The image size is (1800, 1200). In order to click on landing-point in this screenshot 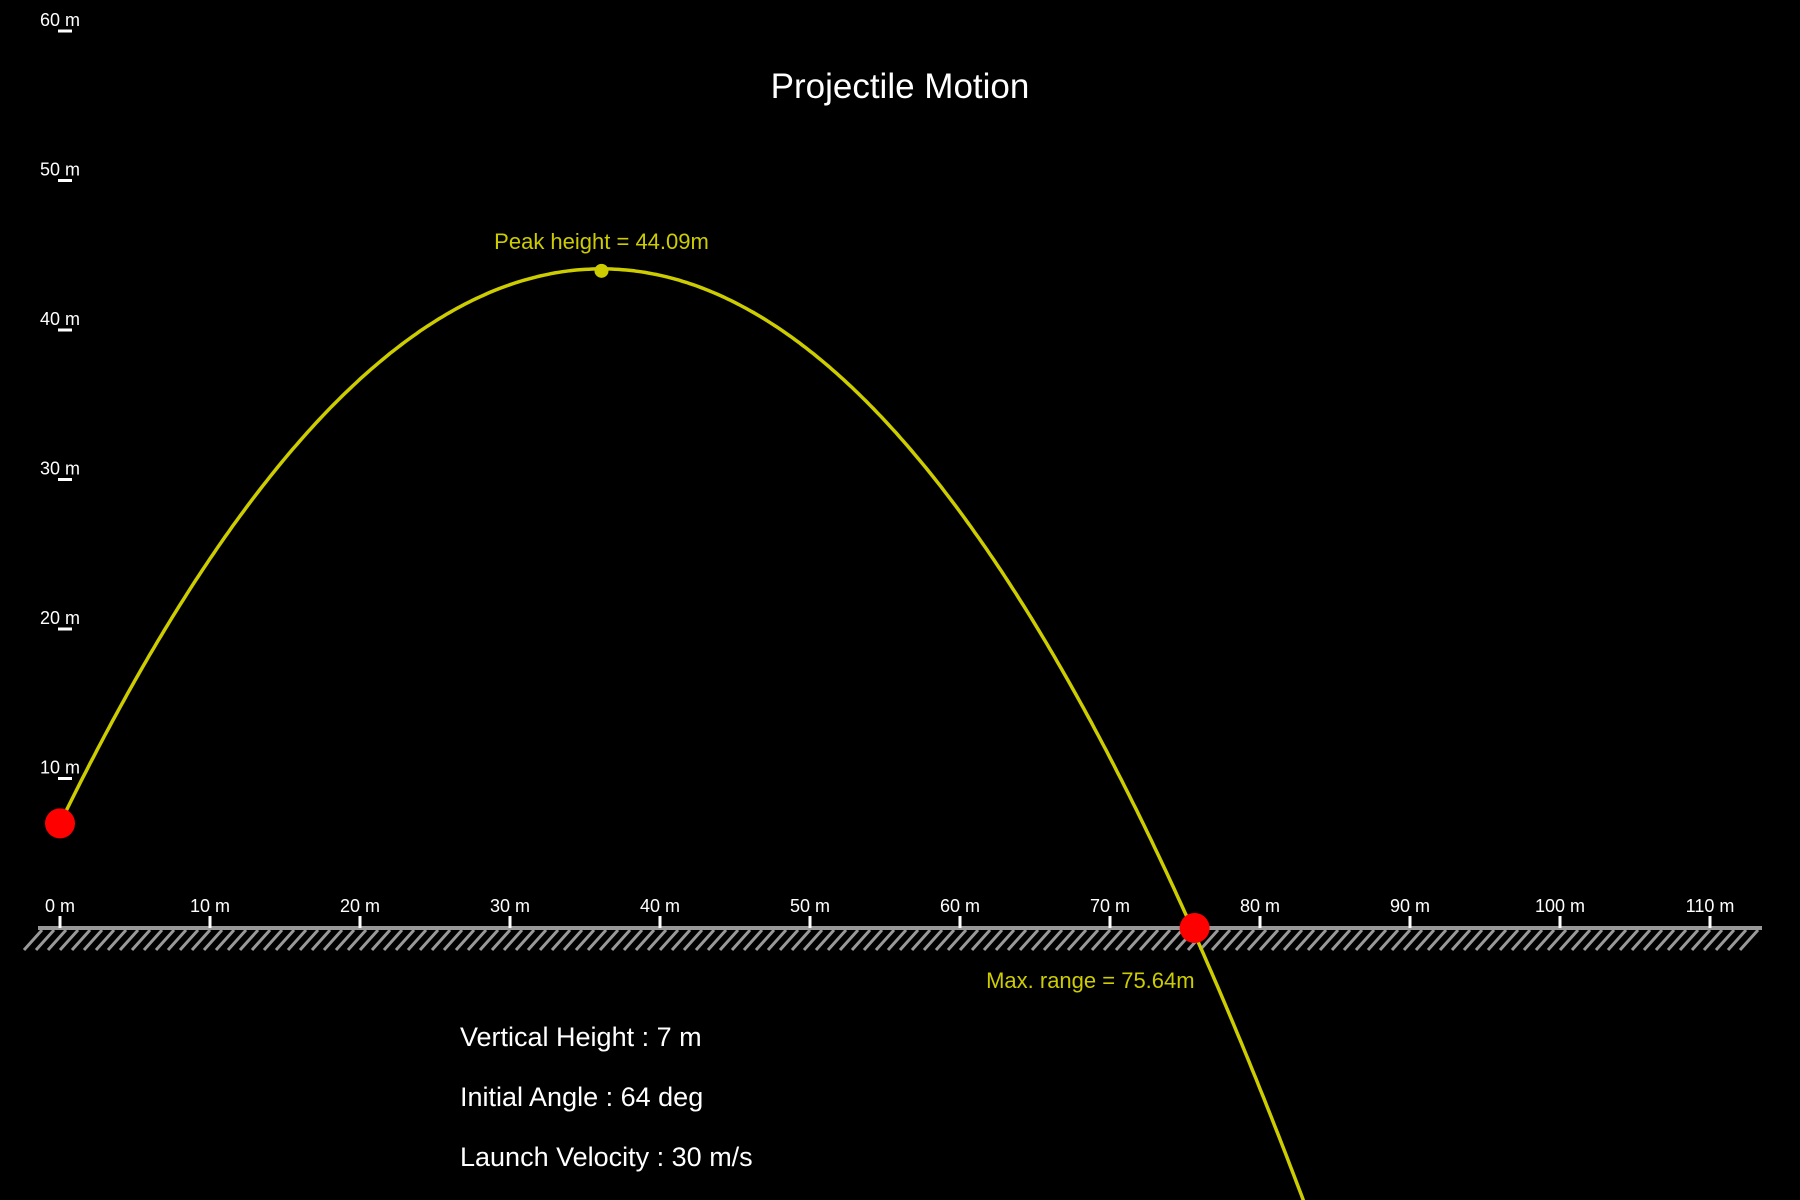, I will do `click(1194, 928)`.